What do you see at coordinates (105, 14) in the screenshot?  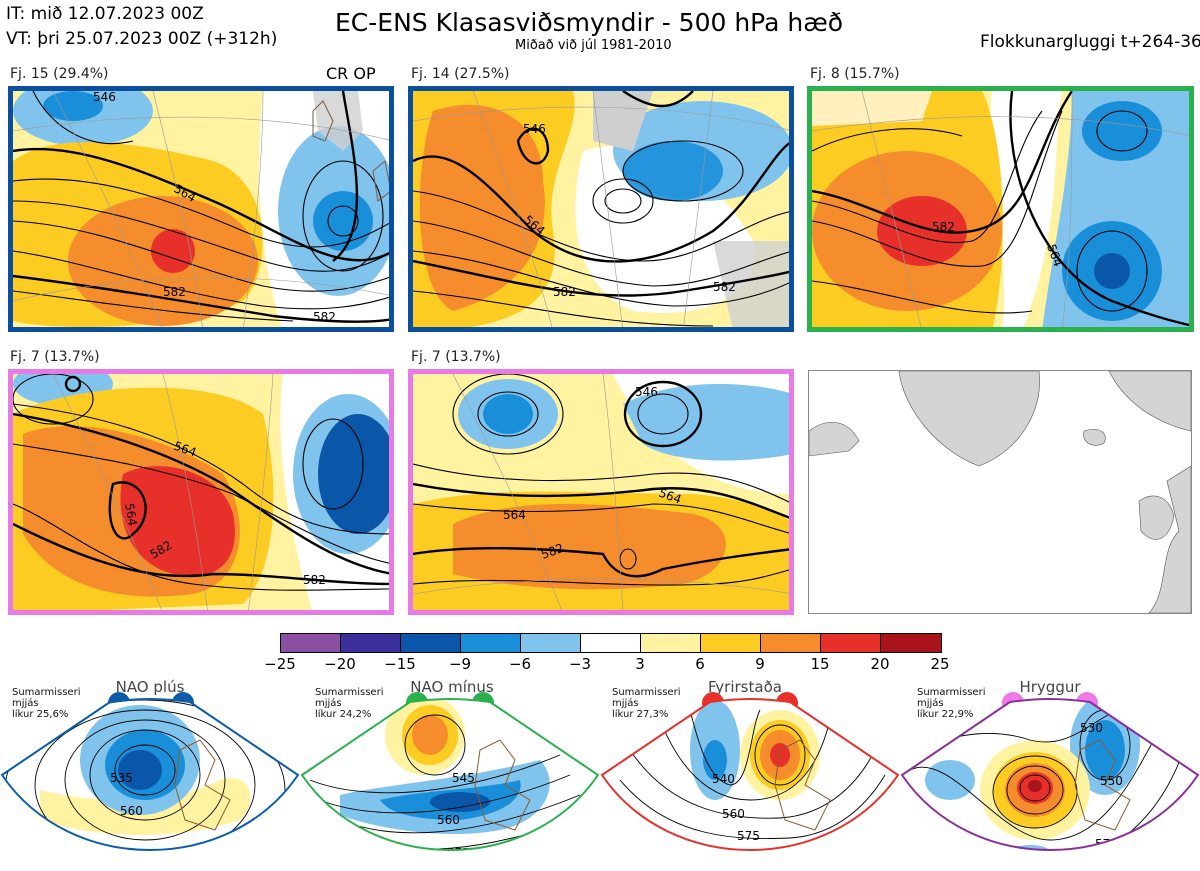 I see `init-time: IT: mið 12.07.2023 00Z` at bounding box center [105, 14].